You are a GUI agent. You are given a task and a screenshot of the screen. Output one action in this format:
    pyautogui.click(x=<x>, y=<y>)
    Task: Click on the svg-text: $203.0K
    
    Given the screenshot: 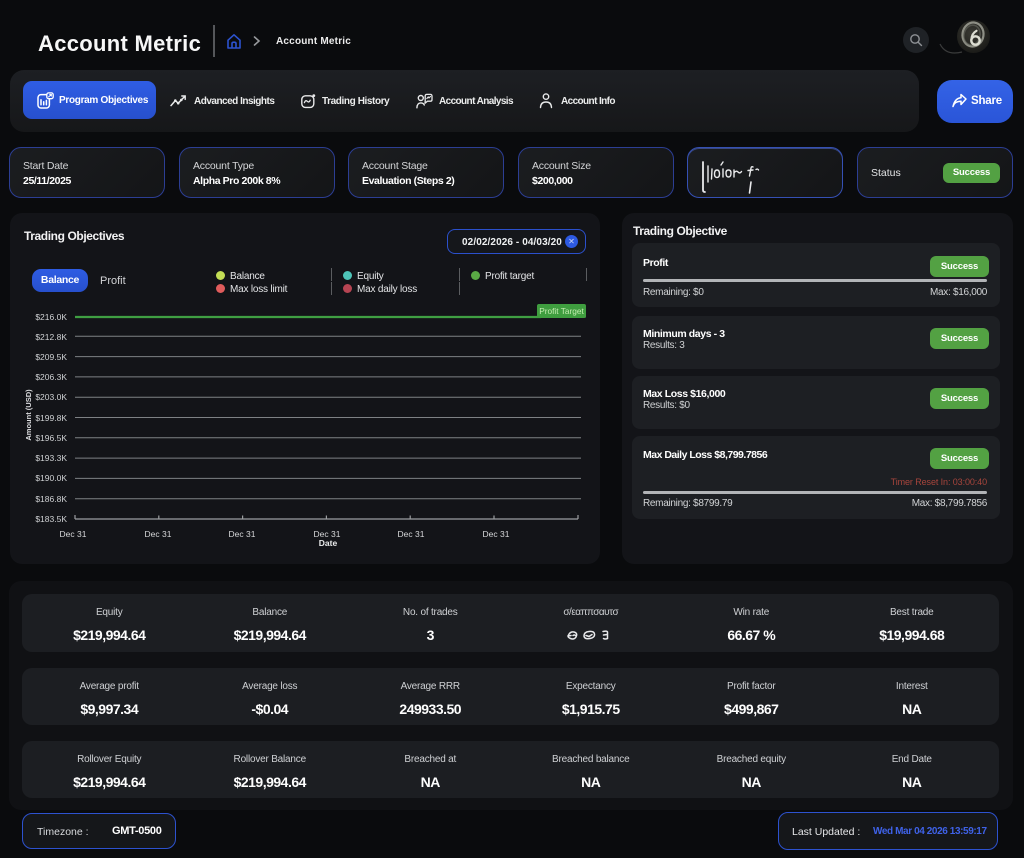 What is the action you would take?
    pyautogui.click(x=51, y=397)
    